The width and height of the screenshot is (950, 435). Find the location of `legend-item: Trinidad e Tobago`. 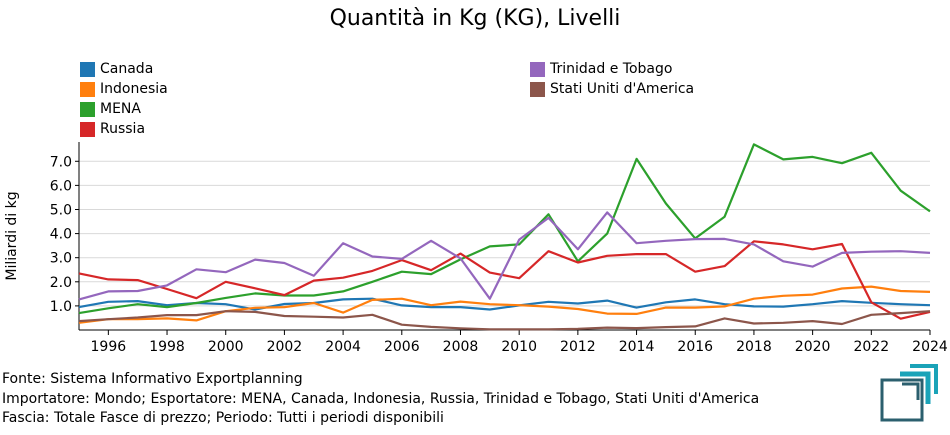

legend-item: Trinidad e Tobago is located at coordinates (601, 69).